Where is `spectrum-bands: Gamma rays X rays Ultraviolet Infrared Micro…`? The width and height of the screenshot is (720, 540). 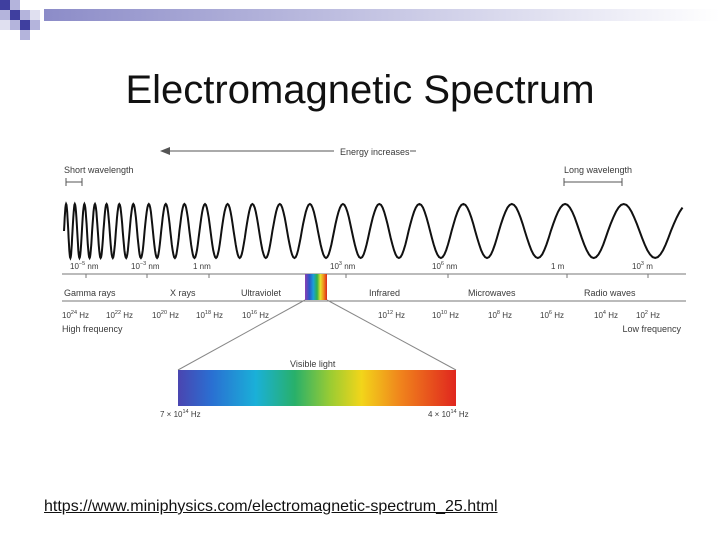 spectrum-bands: Gamma rays X rays Ultraviolet Infrared Micro… is located at coordinates (350, 293).